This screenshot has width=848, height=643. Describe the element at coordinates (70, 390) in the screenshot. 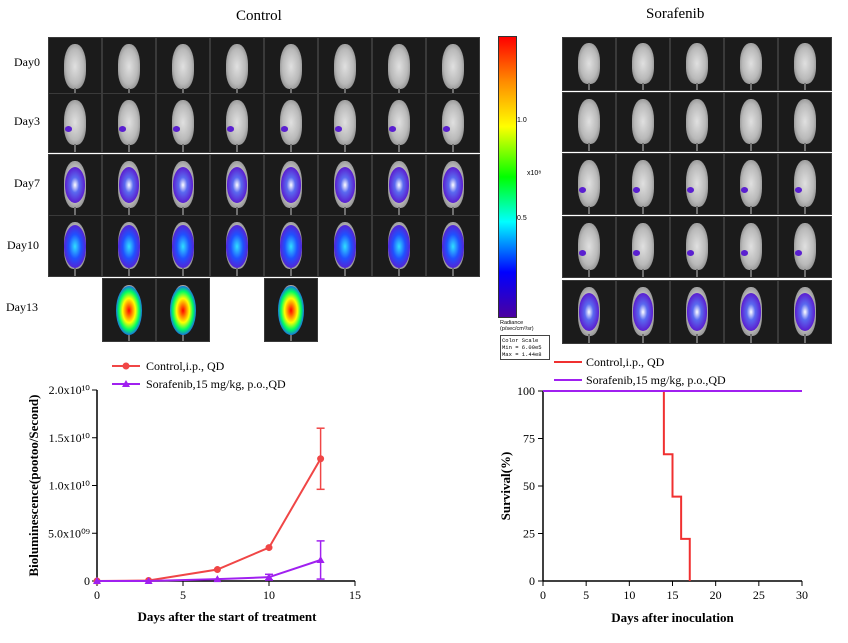

I see `y-tick-label: 2.0x10¹⁰` at that location.